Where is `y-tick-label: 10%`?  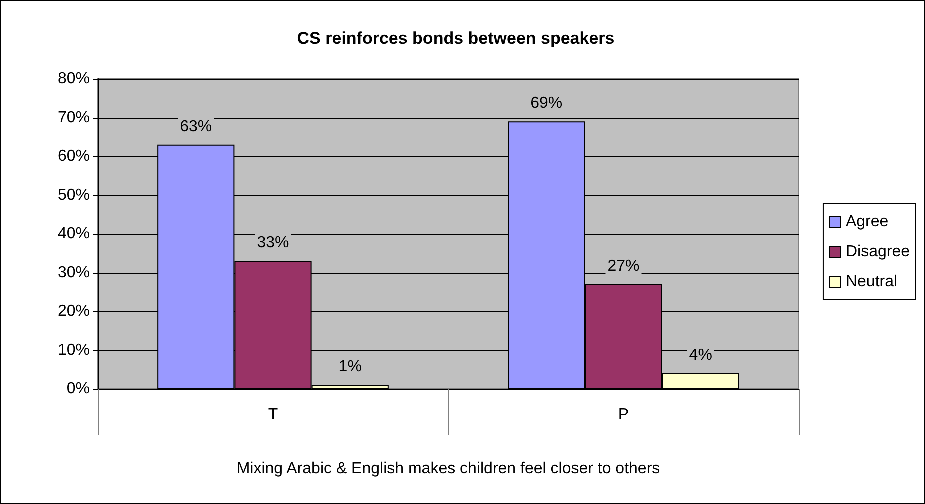 y-tick-label: 10% is located at coordinates (74, 350).